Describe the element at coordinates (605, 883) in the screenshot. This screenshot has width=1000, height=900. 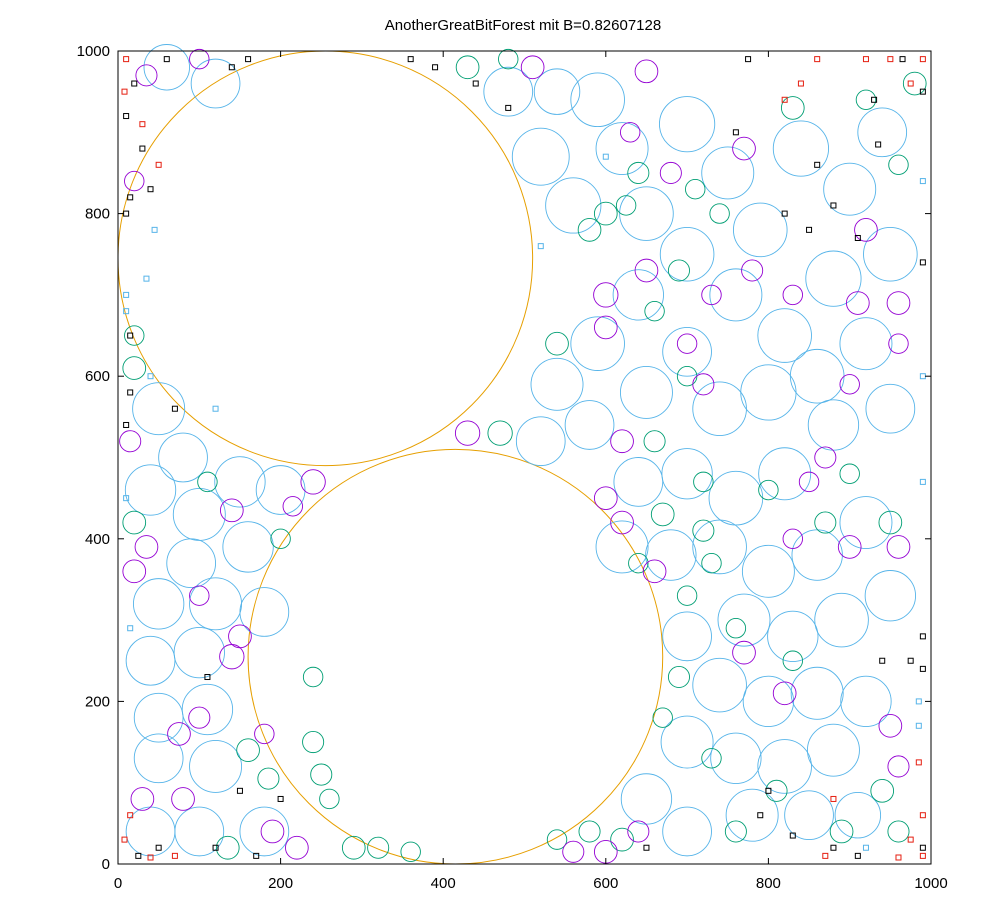
I see `x-tick-label-3: 600` at that location.